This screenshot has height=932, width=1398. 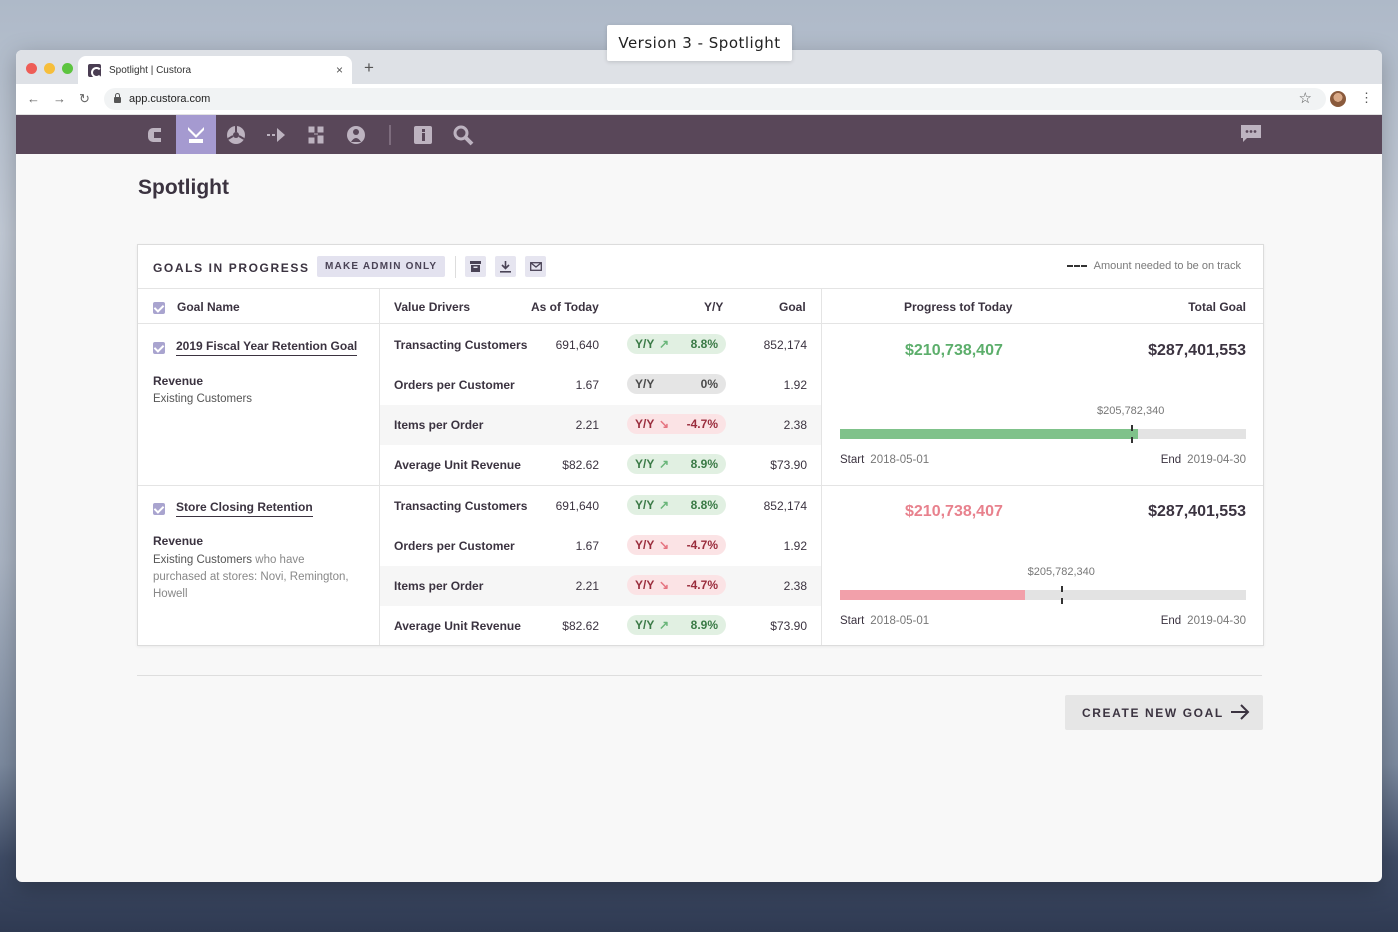 What do you see at coordinates (170, 99) in the screenshot?
I see `url-text: app.custora.com` at bounding box center [170, 99].